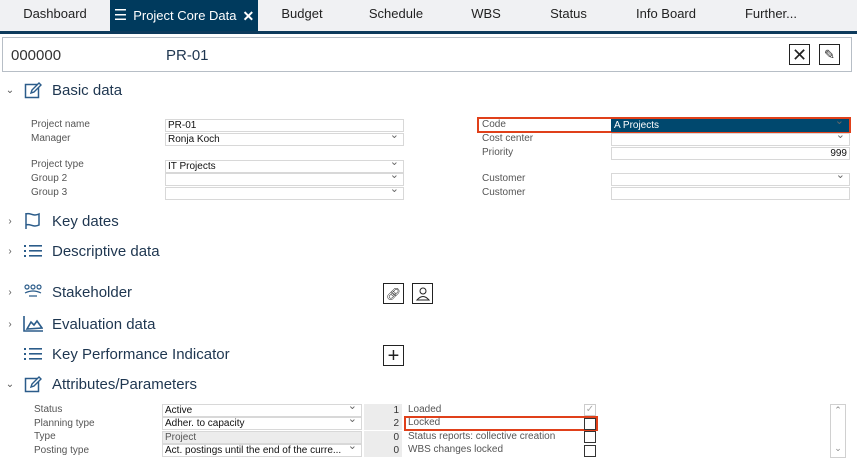  I want to click on menu-icon: ☰, so click(120, 15).